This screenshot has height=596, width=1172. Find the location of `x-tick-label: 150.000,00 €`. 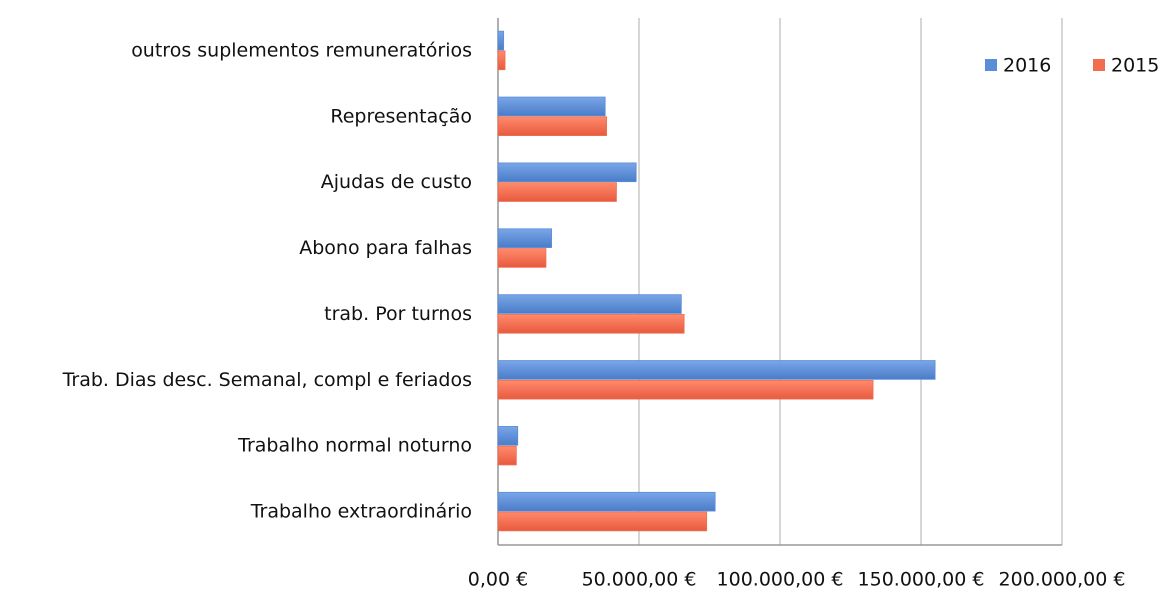

x-tick-label: 150.000,00 € is located at coordinates (921, 580).